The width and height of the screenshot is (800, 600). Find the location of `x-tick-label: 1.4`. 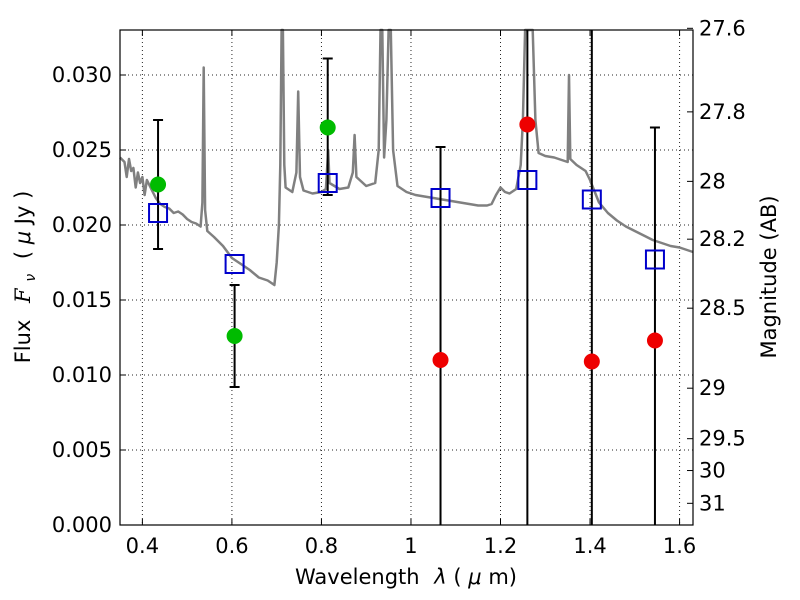

x-tick-label: 1.4 is located at coordinates (589, 546).